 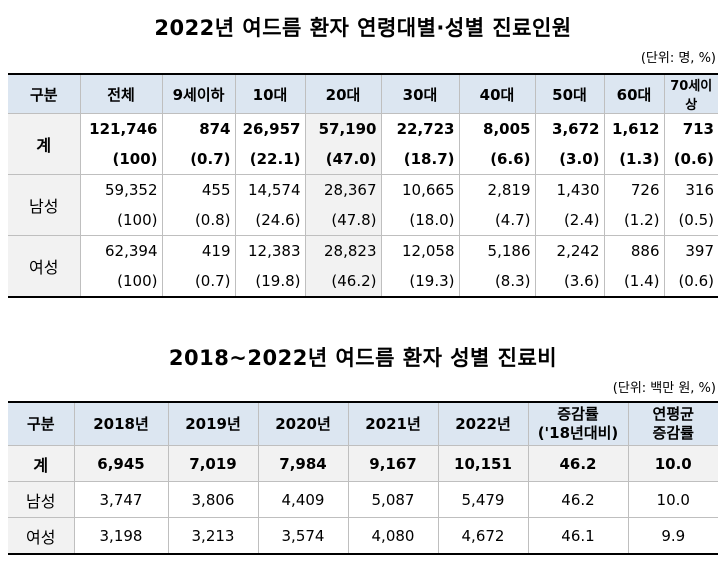 I want to click on header-cell: 전체, so click(x=121, y=93).